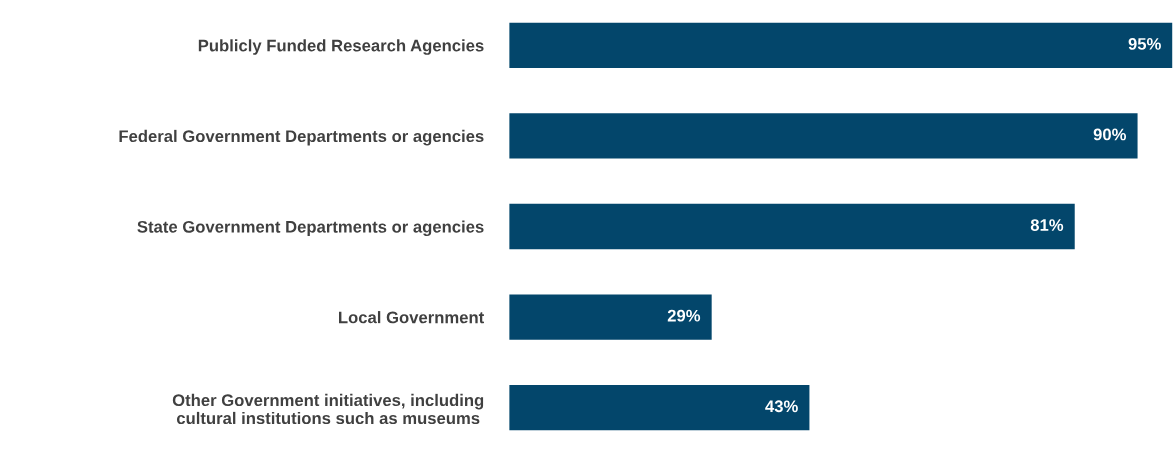 Image resolution: width=1176 pixels, height=453 pixels. Describe the element at coordinates (341, 47) in the screenshot. I see `y-tick-label: Publicly Funded Research Agencies` at that location.